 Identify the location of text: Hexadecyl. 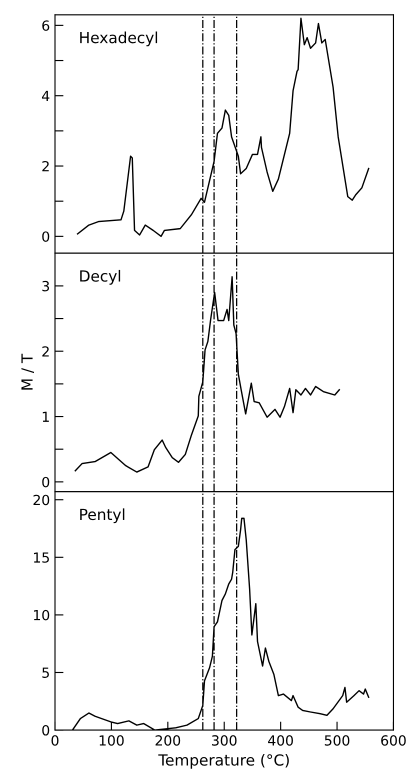
(119, 39).